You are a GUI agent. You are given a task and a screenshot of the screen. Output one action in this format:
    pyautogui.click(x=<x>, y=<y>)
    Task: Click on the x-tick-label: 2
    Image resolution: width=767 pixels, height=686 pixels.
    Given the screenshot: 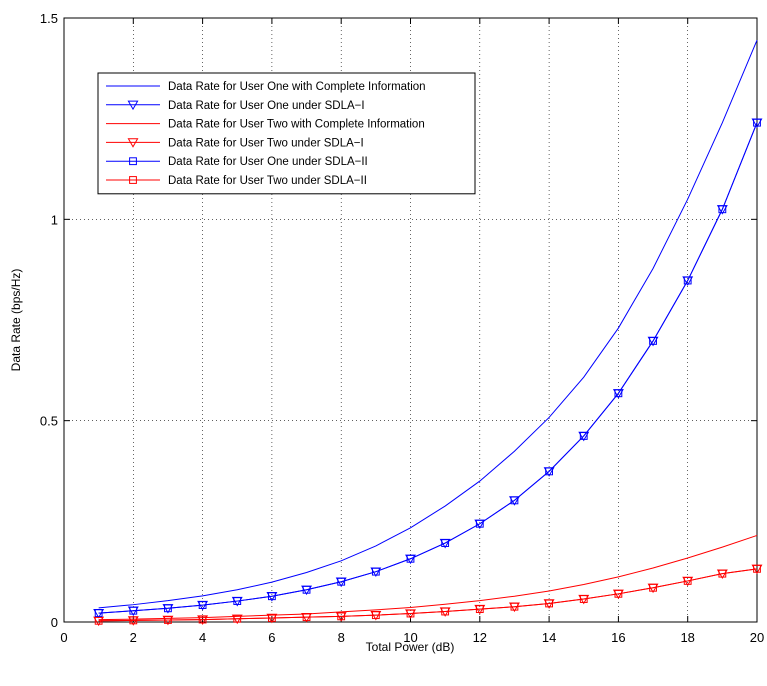 What is the action you would take?
    pyautogui.click(x=133, y=637)
    